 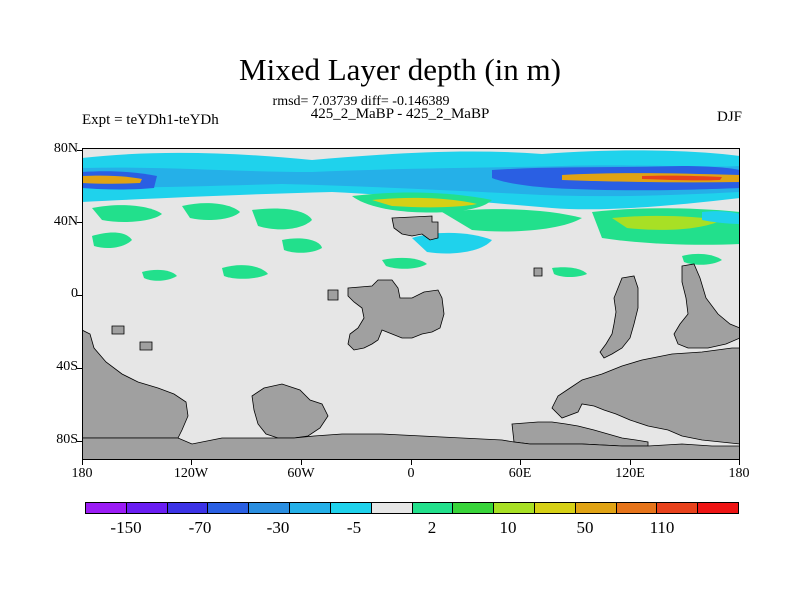 I want to click on land-antarctica-base, so click(x=411, y=446).